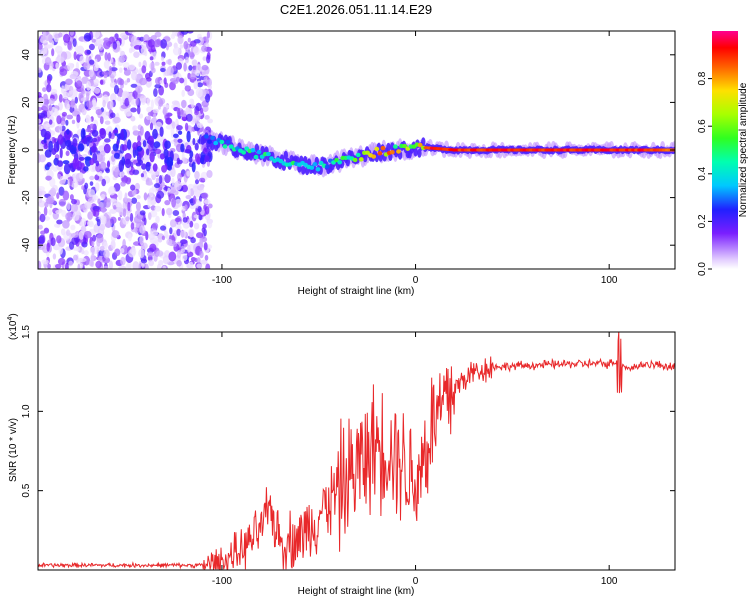 This screenshot has width=750, height=600. I want to click on ridge-band, so click(303, 170).